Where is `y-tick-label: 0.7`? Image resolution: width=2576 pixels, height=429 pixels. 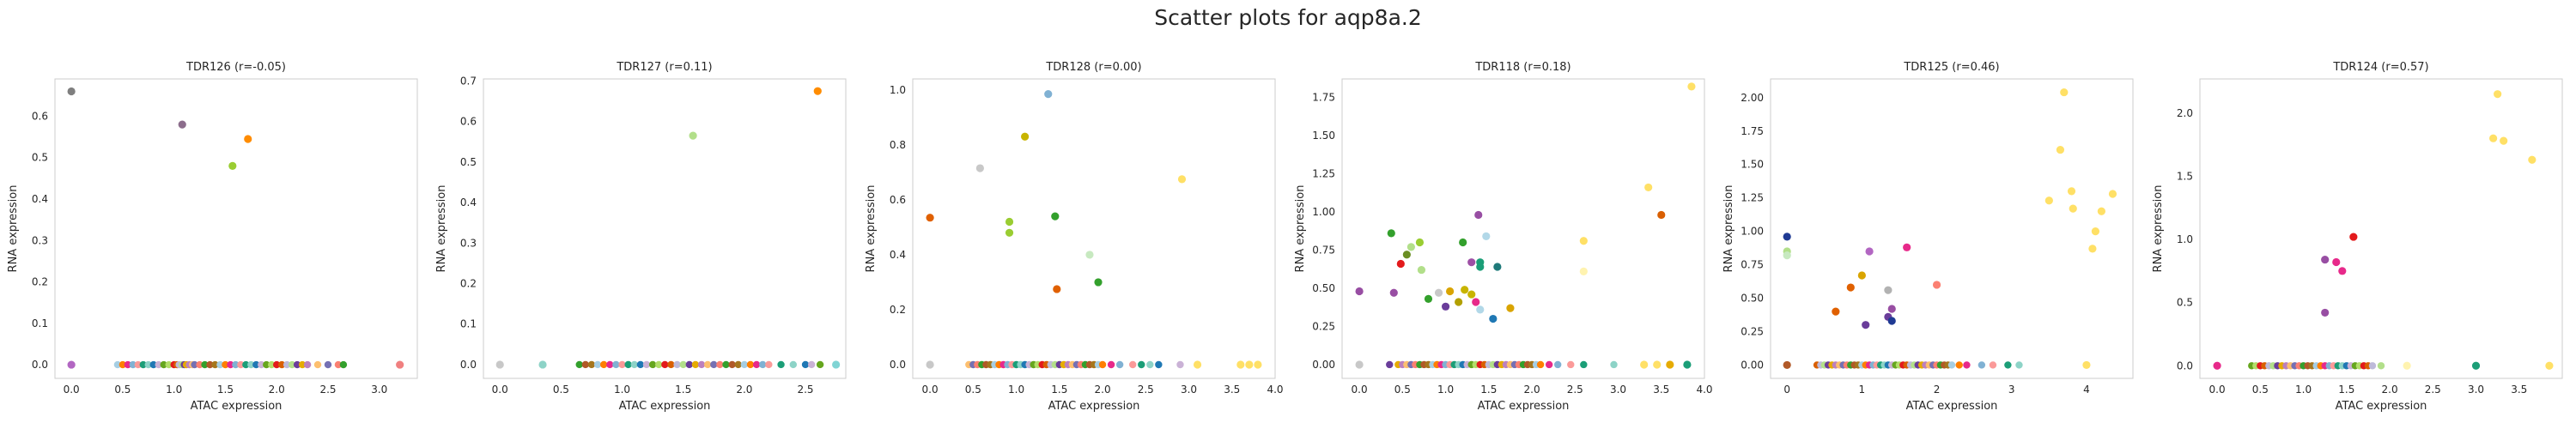
y-tick-label: 0.7 is located at coordinates (468, 81).